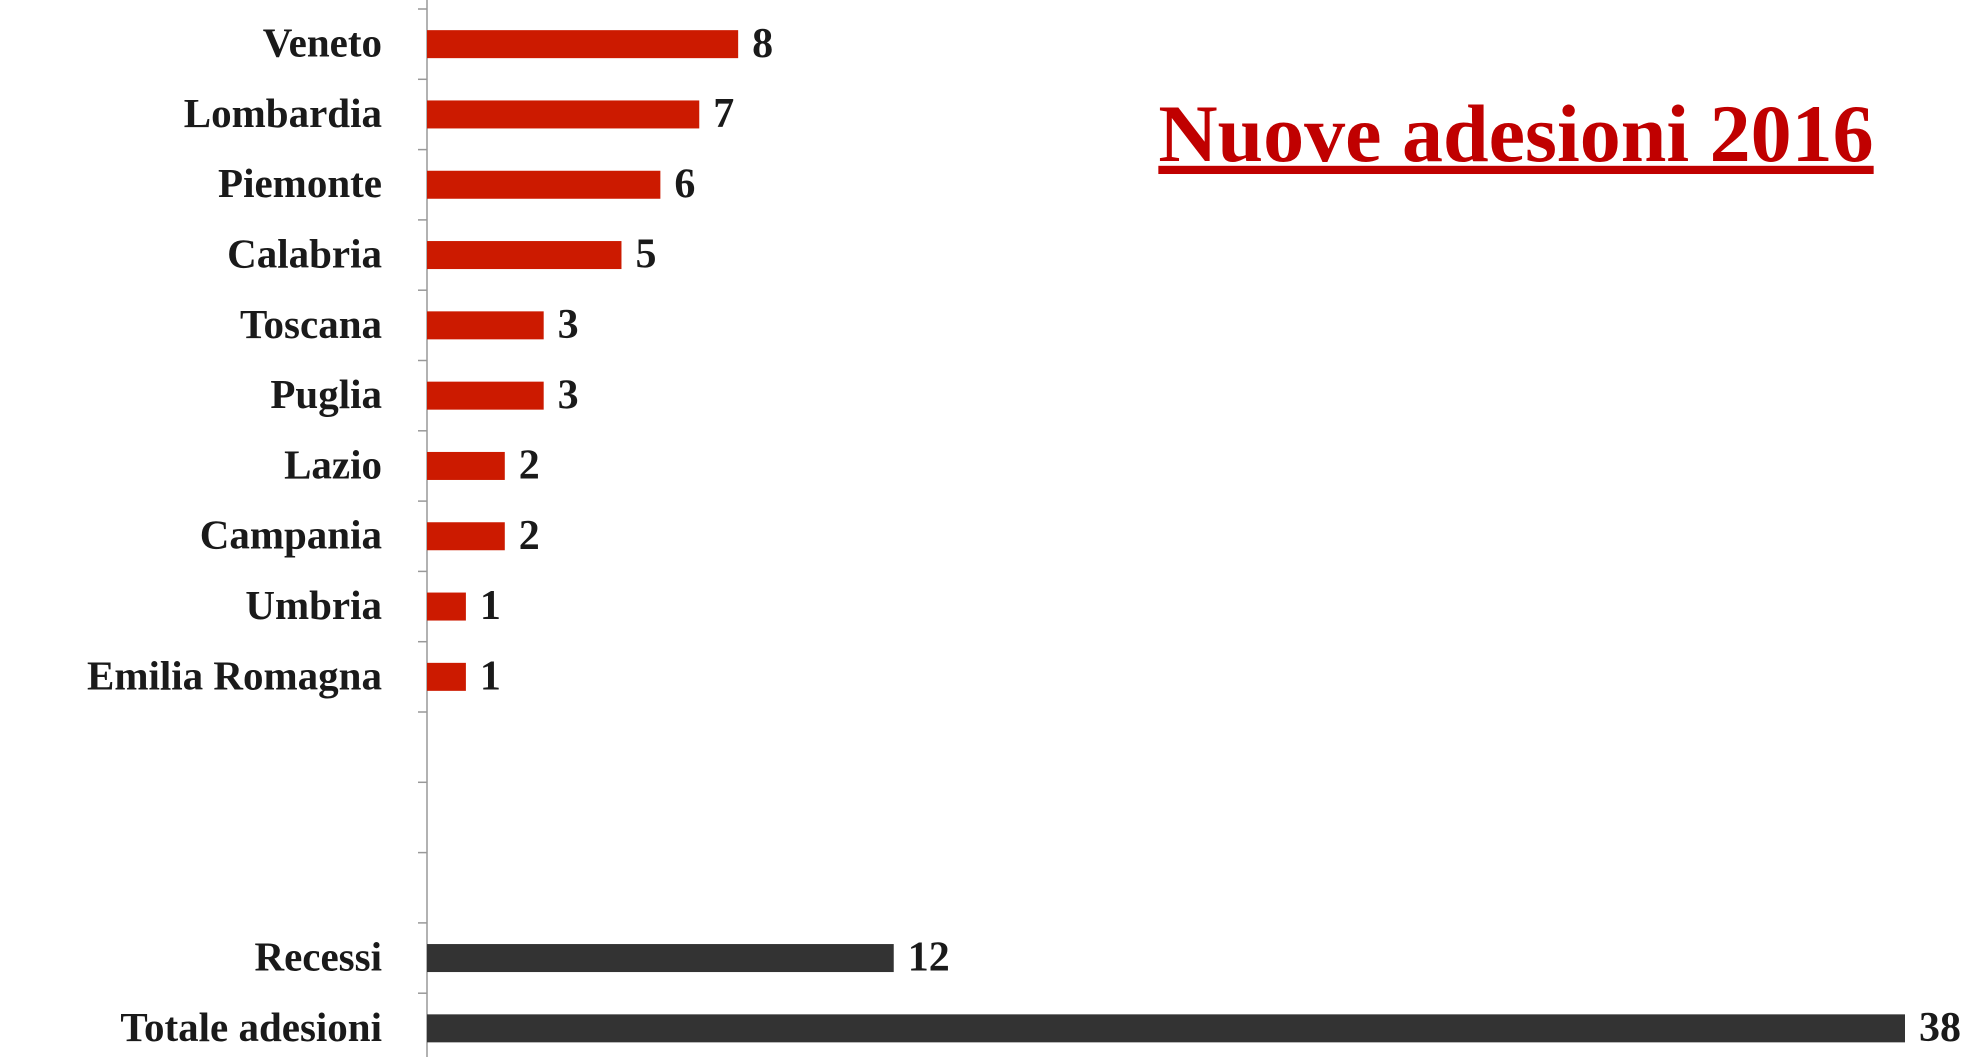  I want to click on y-tick-label: Umbria, so click(313, 605).